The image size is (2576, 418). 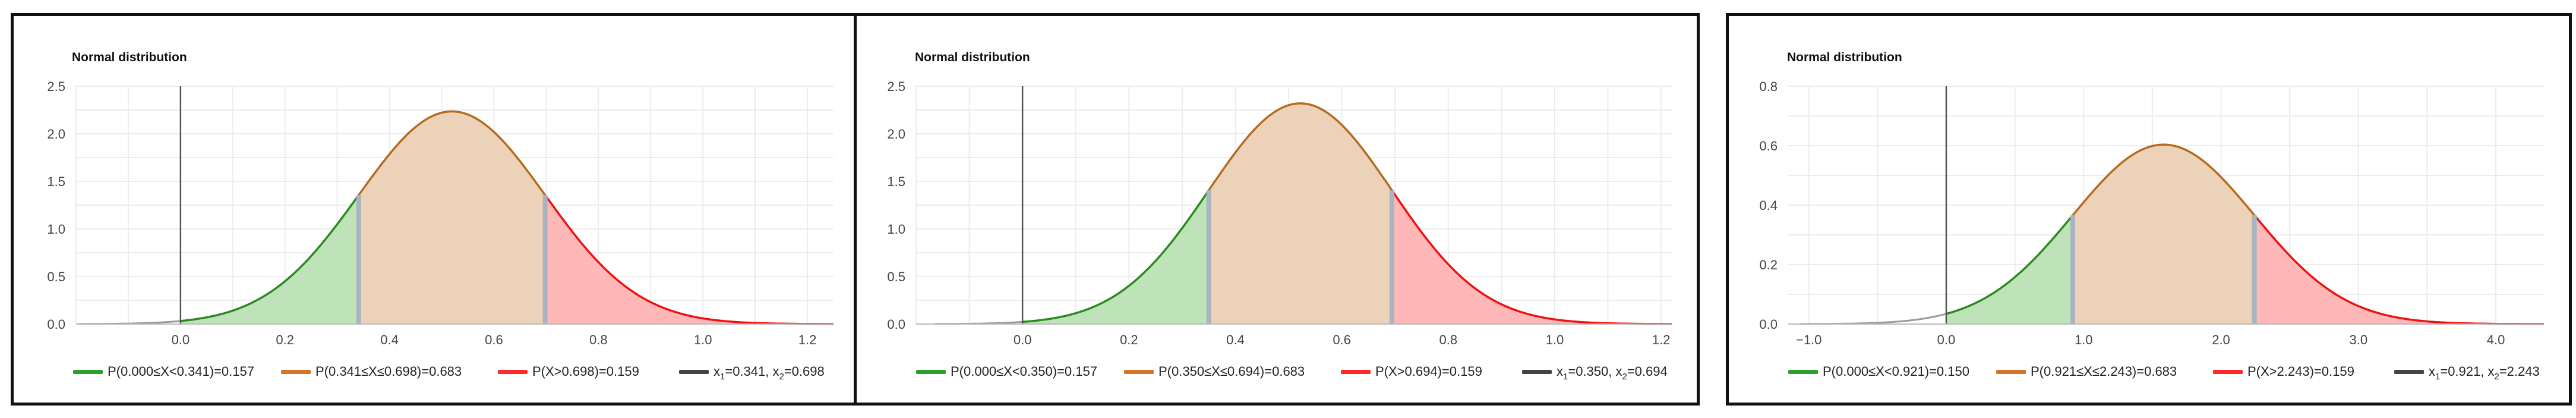 What do you see at coordinates (1428, 372) in the screenshot?
I see `legend-label: P(X>0.694)=0.159` at bounding box center [1428, 372].